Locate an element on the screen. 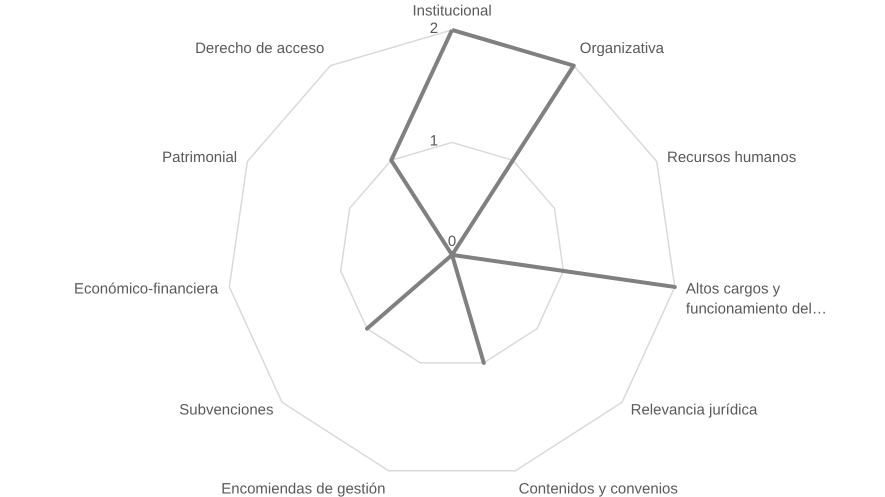 This screenshot has width=885, height=497. spoke-label: Subvenciones is located at coordinates (226, 410).